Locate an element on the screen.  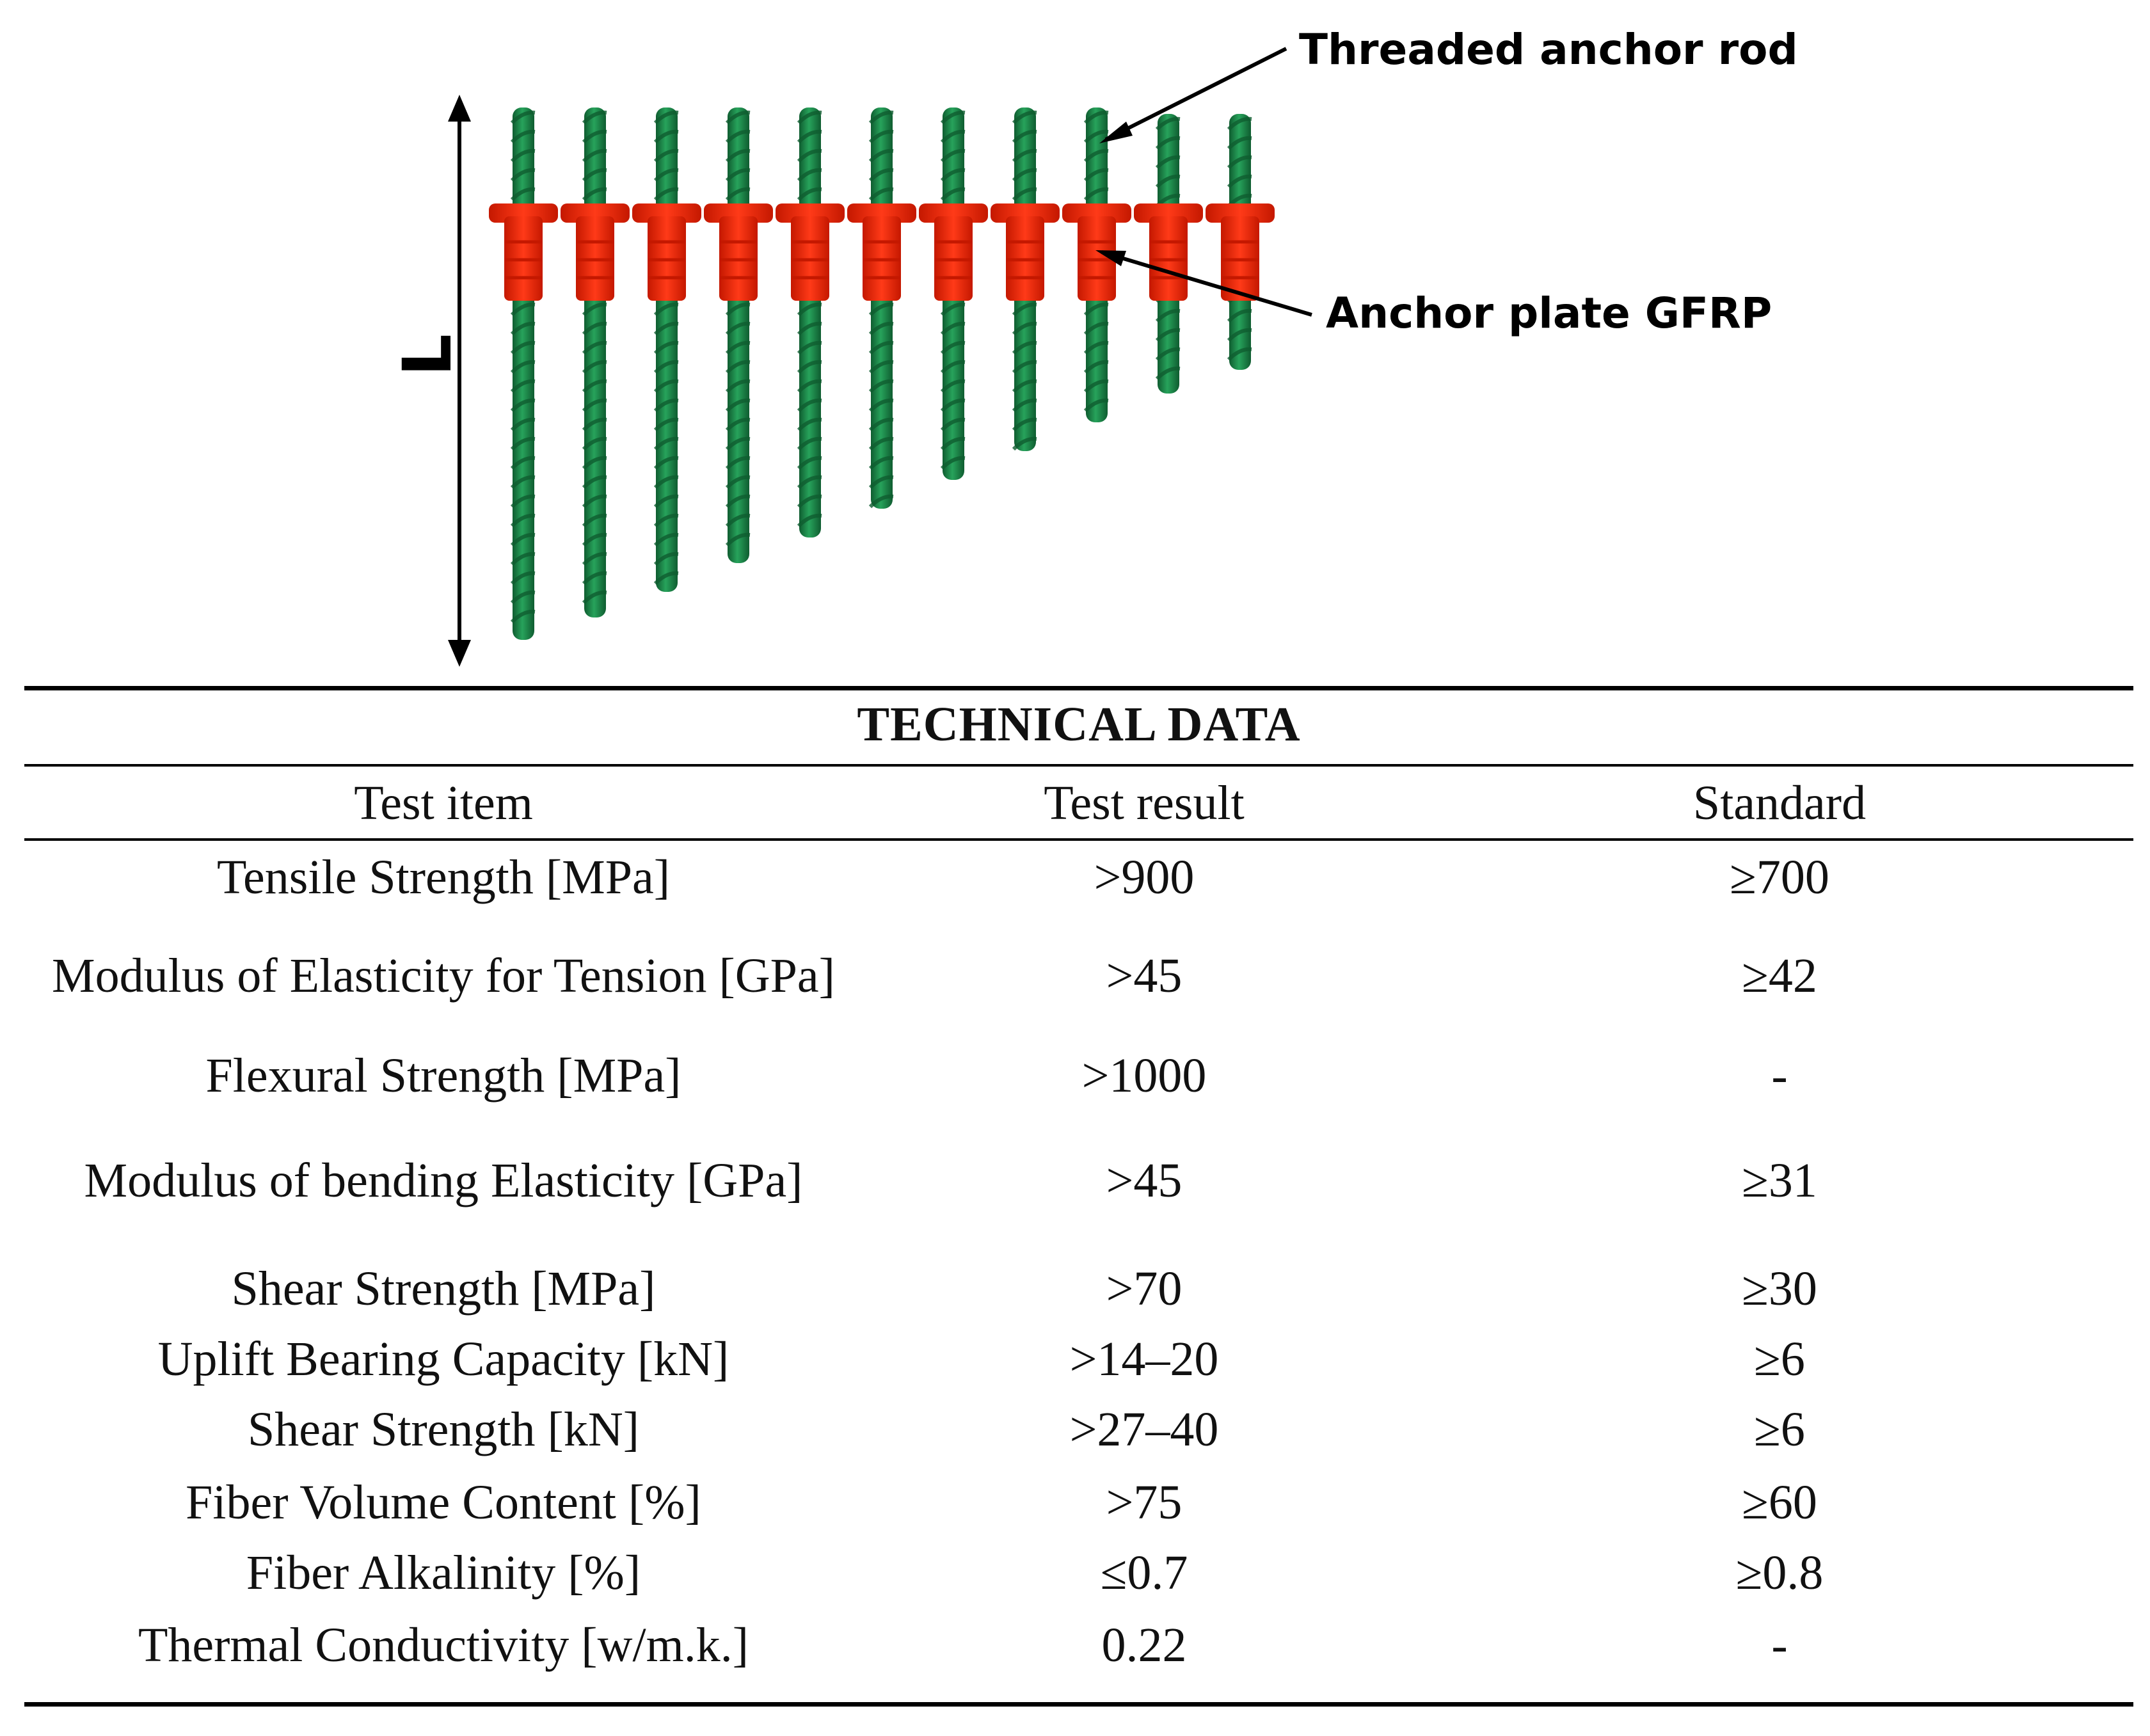
table-top-rule is located at coordinates (1078, 688).